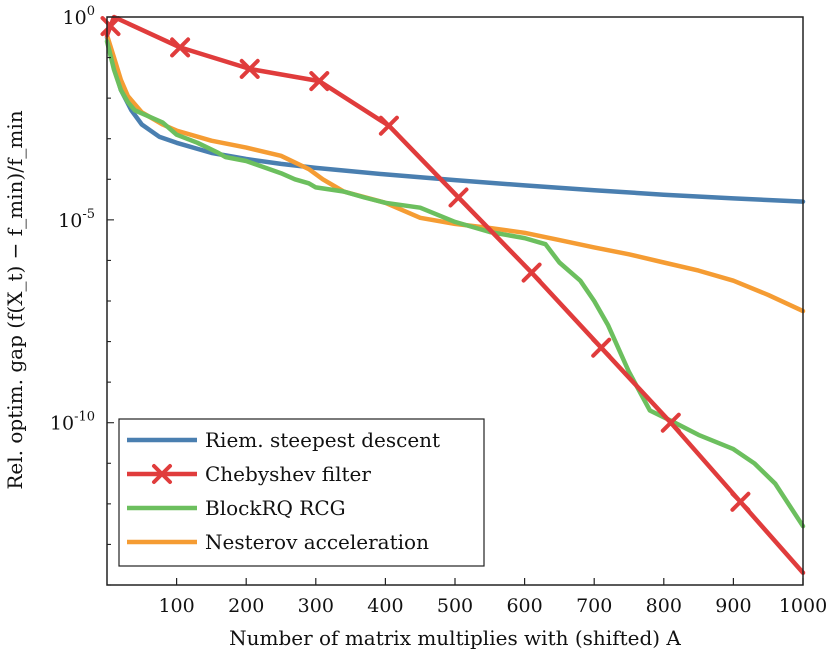 The image size is (830, 664). Describe the element at coordinates (733, 606) in the screenshot. I see `x-tick-label: 900` at that location.